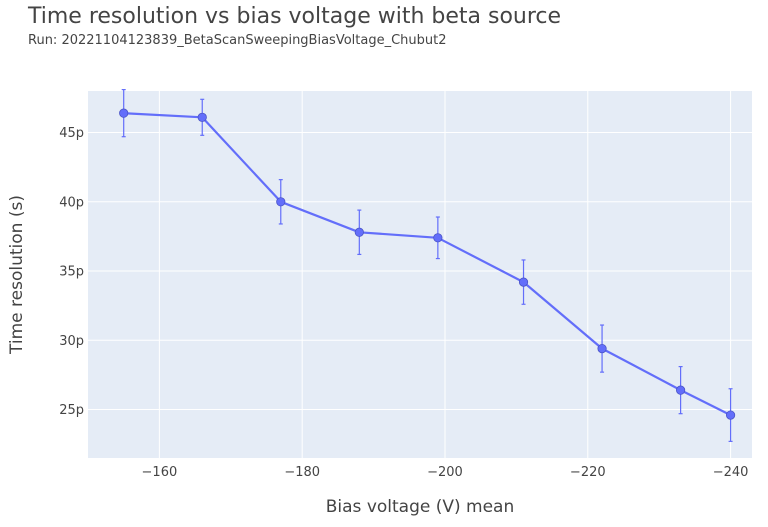 This screenshot has height=527, width=768. Describe the element at coordinates (445, 472) in the screenshot. I see `x-tick-label: −200` at that location.